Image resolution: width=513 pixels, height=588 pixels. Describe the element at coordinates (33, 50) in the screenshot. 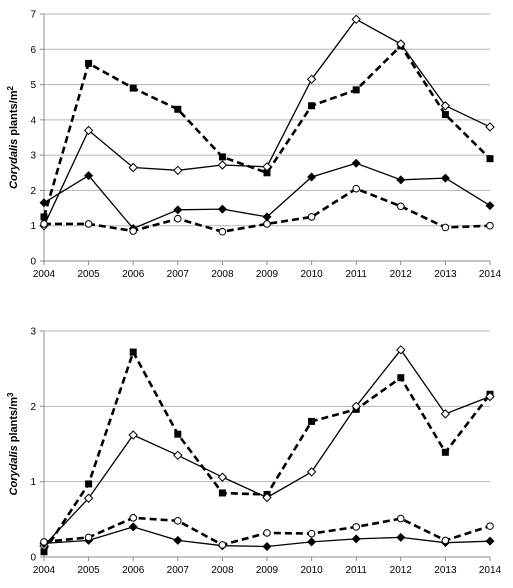

I see `y-tick-label: 6` at that location.